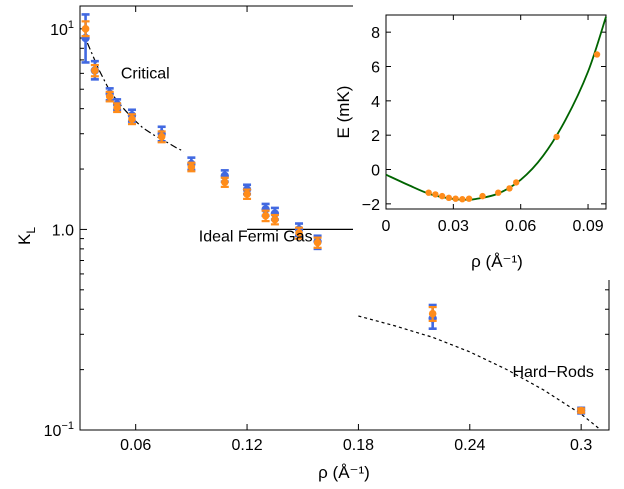 The image size is (624, 489). What do you see at coordinates (135, 445) in the screenshot?
I see `main-x-tick-label: 0.06` at bounding box center [135, 445].